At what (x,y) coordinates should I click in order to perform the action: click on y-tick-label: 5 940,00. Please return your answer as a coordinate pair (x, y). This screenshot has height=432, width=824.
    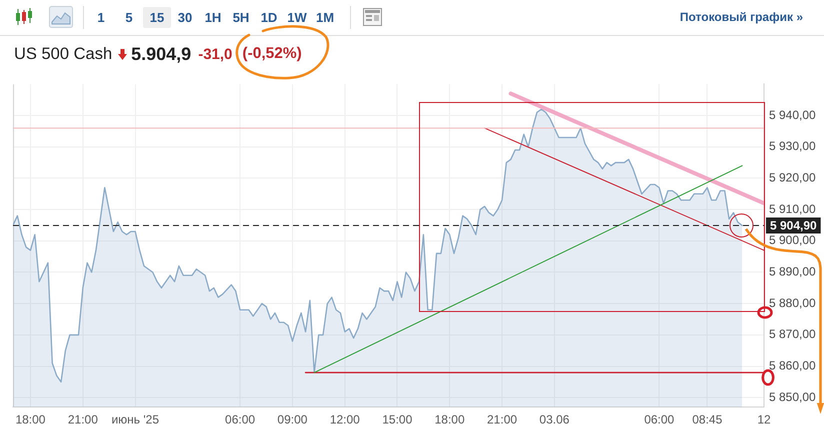
    Looking at the image, I should click on (792, 115).